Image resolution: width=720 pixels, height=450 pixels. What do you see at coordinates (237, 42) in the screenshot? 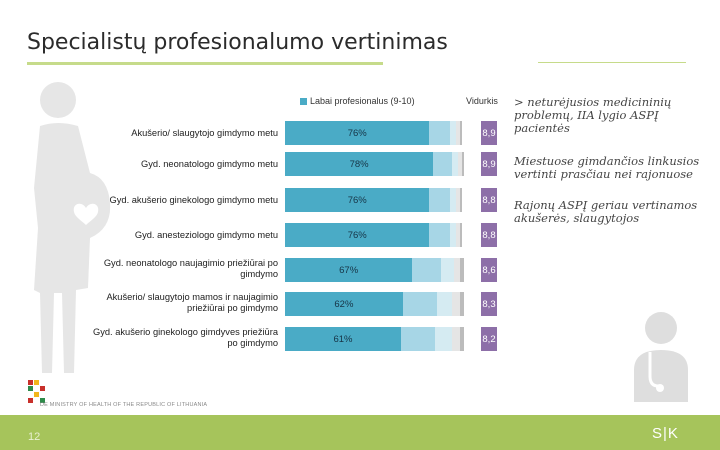
I see `slide-title: Specialistų profesionalumo vertinimas` at bounding box center [237, 42].